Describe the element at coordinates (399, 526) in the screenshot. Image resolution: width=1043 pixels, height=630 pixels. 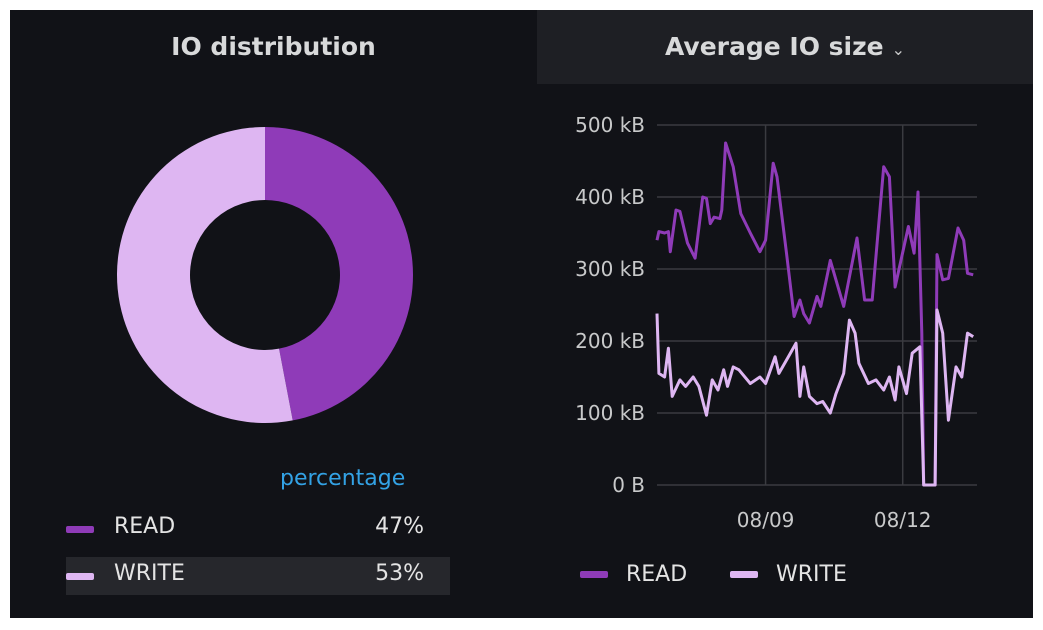
I see `legend-value: 47%` at that location.